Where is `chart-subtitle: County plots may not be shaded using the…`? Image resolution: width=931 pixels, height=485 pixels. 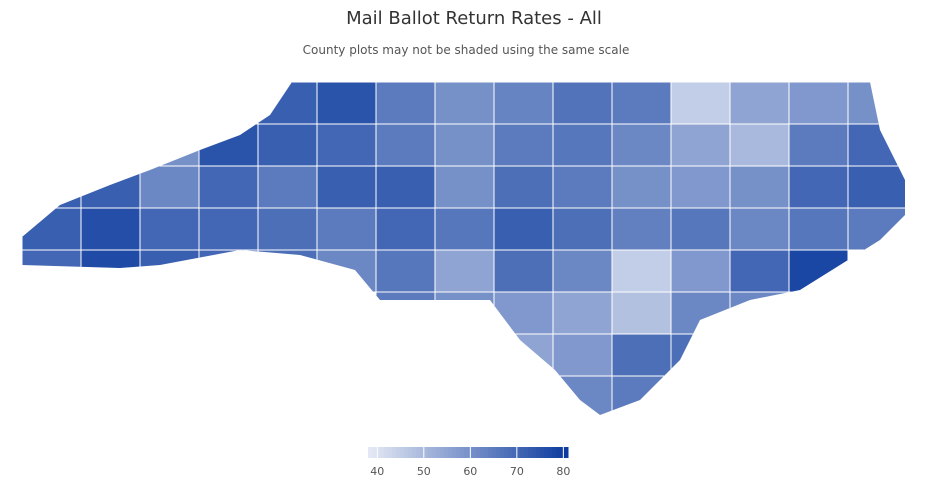
chart-subtitle: County plots may not be shaded using the… is located at coordinates (466, 50).